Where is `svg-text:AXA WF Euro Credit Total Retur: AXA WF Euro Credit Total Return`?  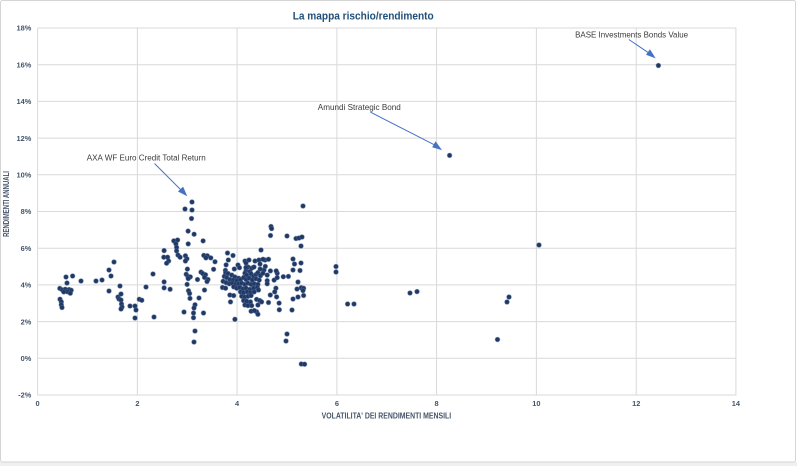 svg-text:AXA WF Euro Credit Total Retur: AXA WF Euro Credit Total Return is located at coordinates (146, 157).